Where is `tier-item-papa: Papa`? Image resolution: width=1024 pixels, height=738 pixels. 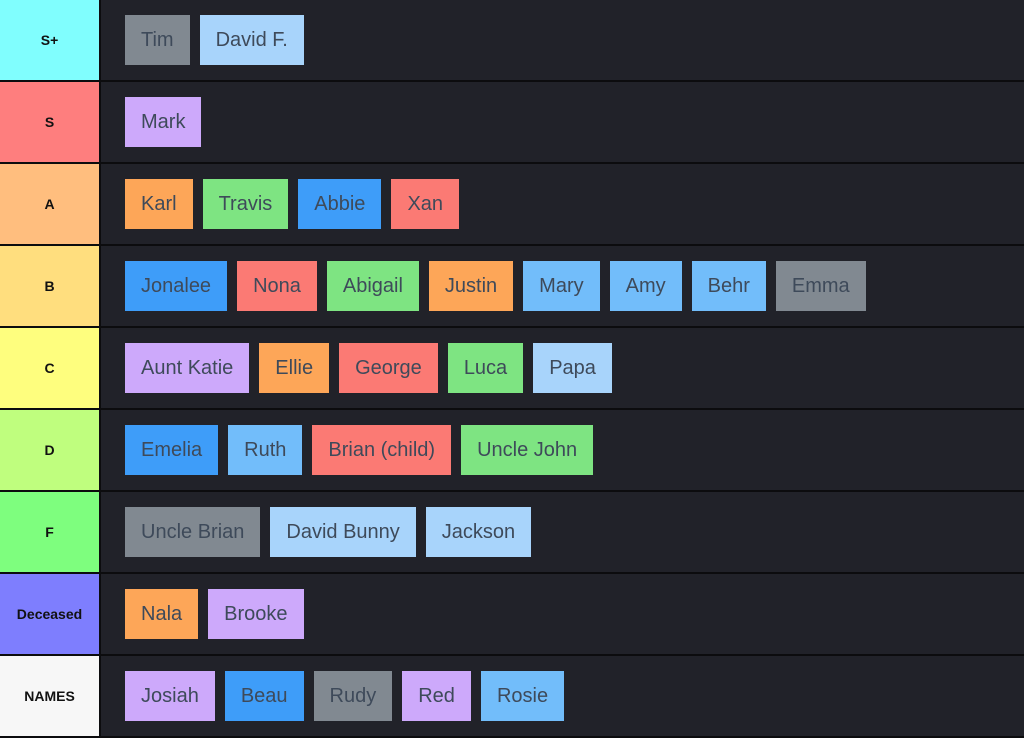 tier-item-papa: Papa is located at coordinates (572, 368).